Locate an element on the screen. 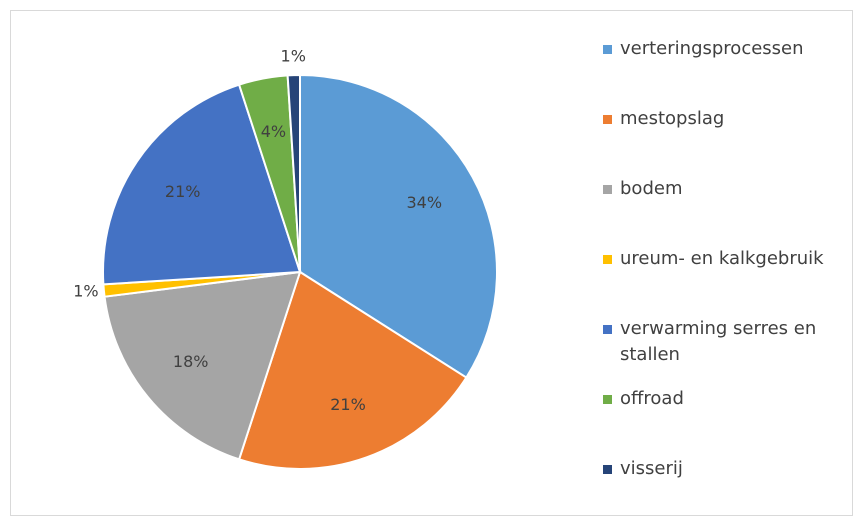 The width and height of the screenshot is (864, 527). legend-item: visserij is located at coordinates (723, 469).